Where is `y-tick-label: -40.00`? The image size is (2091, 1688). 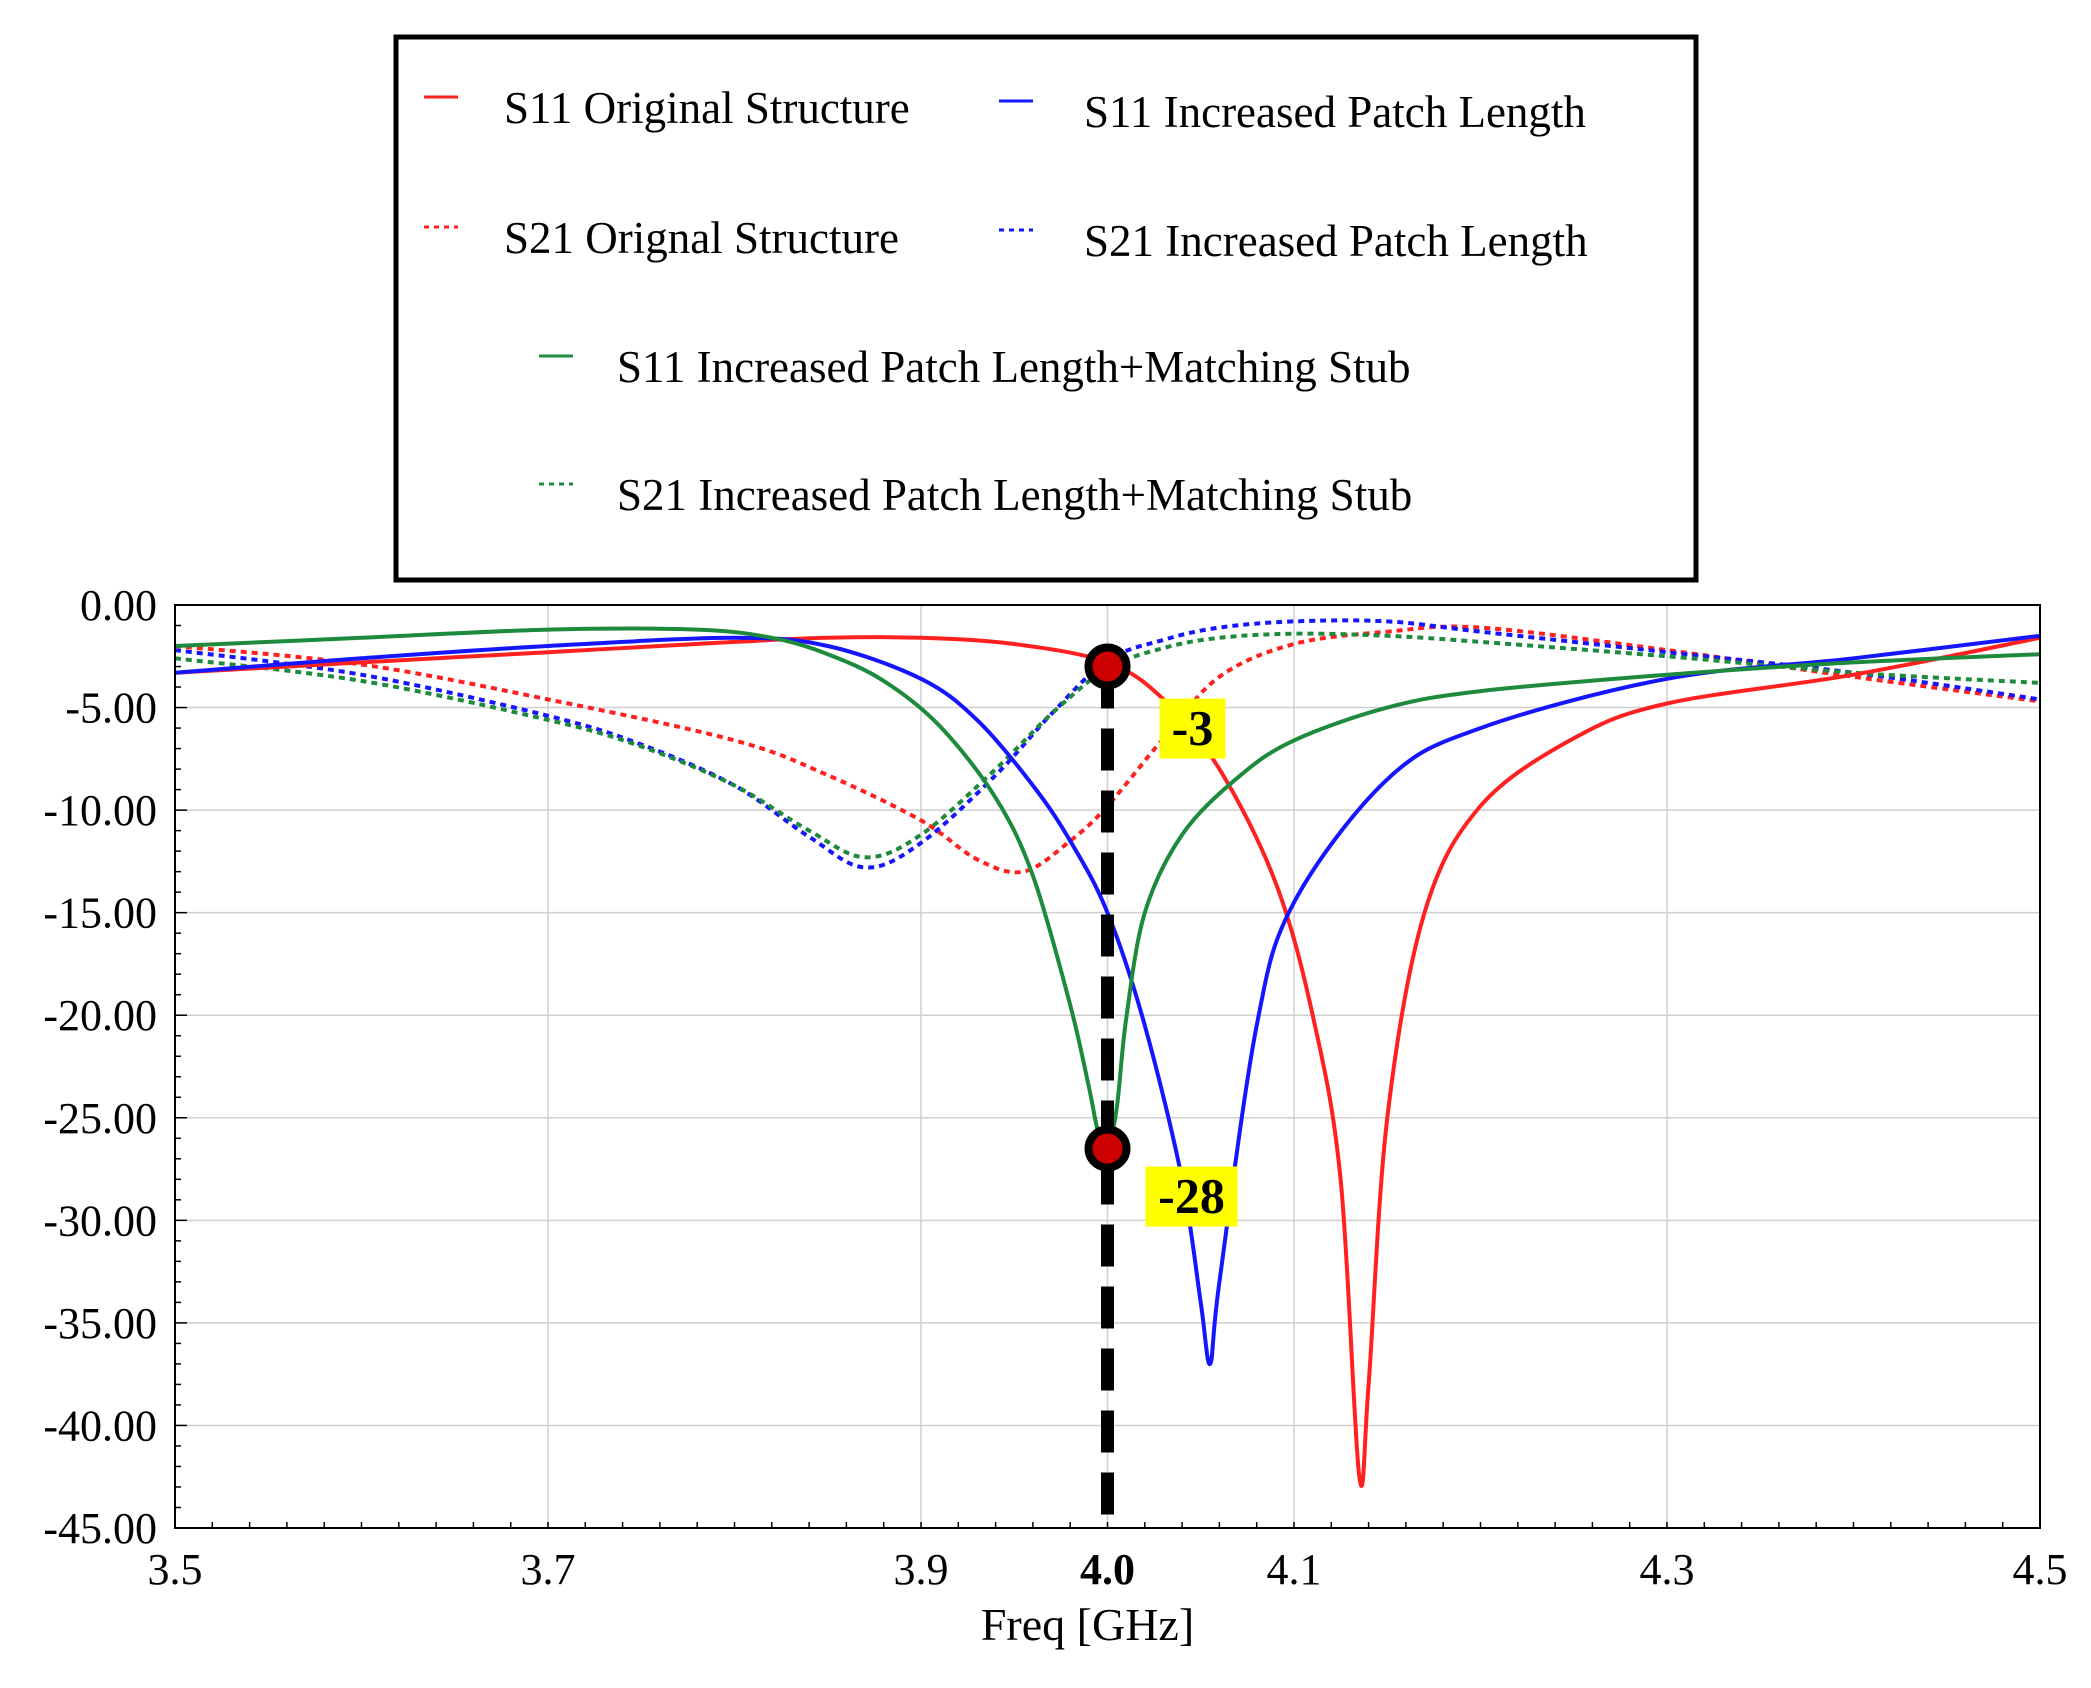 y-tick-label: -40.00 is located at coordinates (100, 1425).